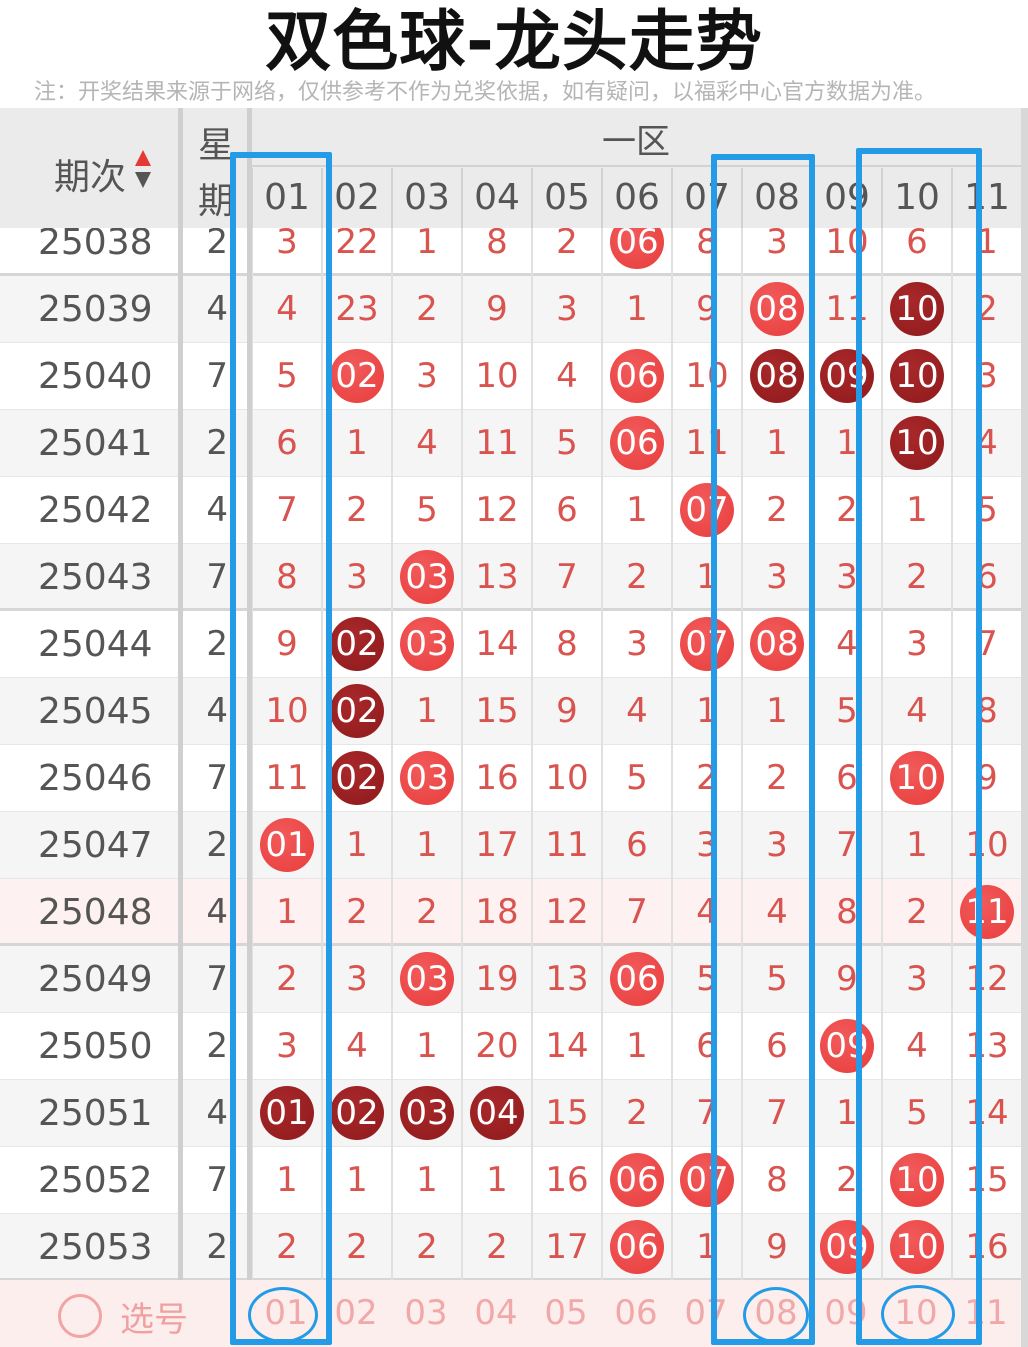 This screenshot has width=1028, height=1347. Describe the element at coordinates (776, 1046) in the screenshot. I see `miss-count-cell: 6` at that location.